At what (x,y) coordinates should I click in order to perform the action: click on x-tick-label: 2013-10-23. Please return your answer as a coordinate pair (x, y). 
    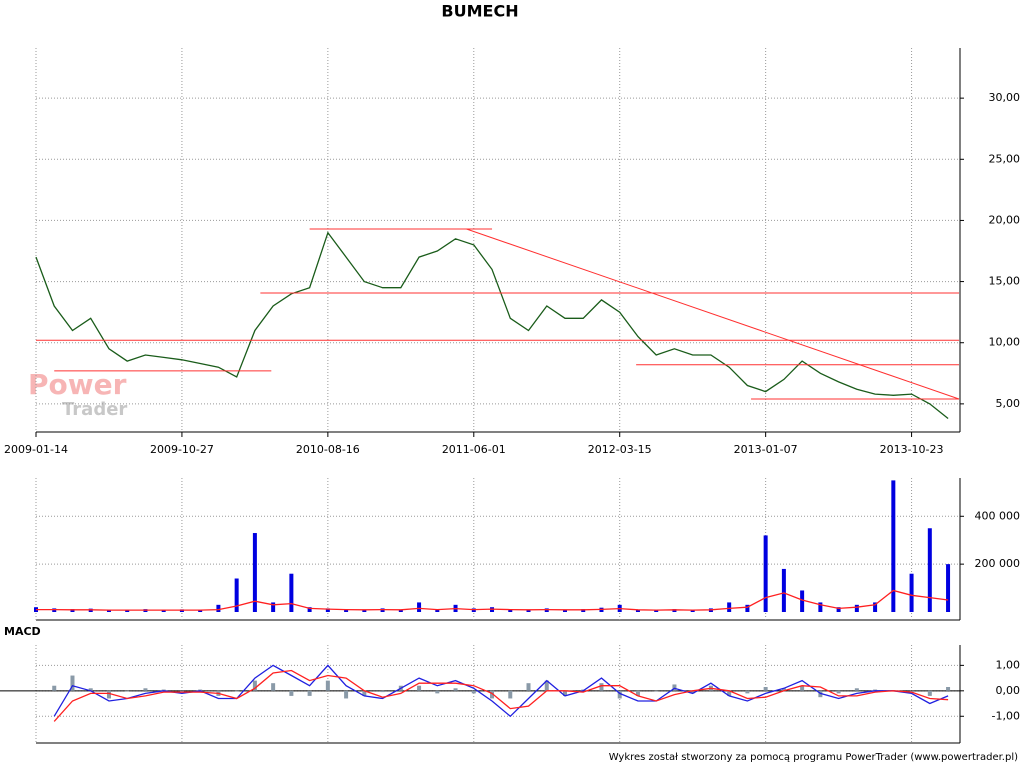
    Looking at the image, I should click on (912, 449).